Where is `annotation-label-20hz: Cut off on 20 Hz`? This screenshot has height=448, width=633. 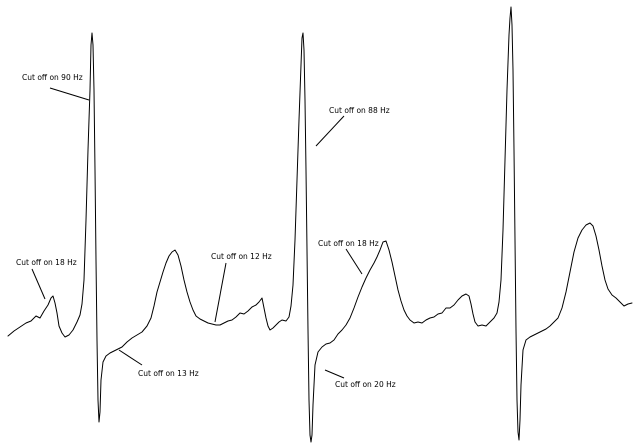
annotation-label-20hz: Cut off on 20 Hz is located at coordinates (365, 384).